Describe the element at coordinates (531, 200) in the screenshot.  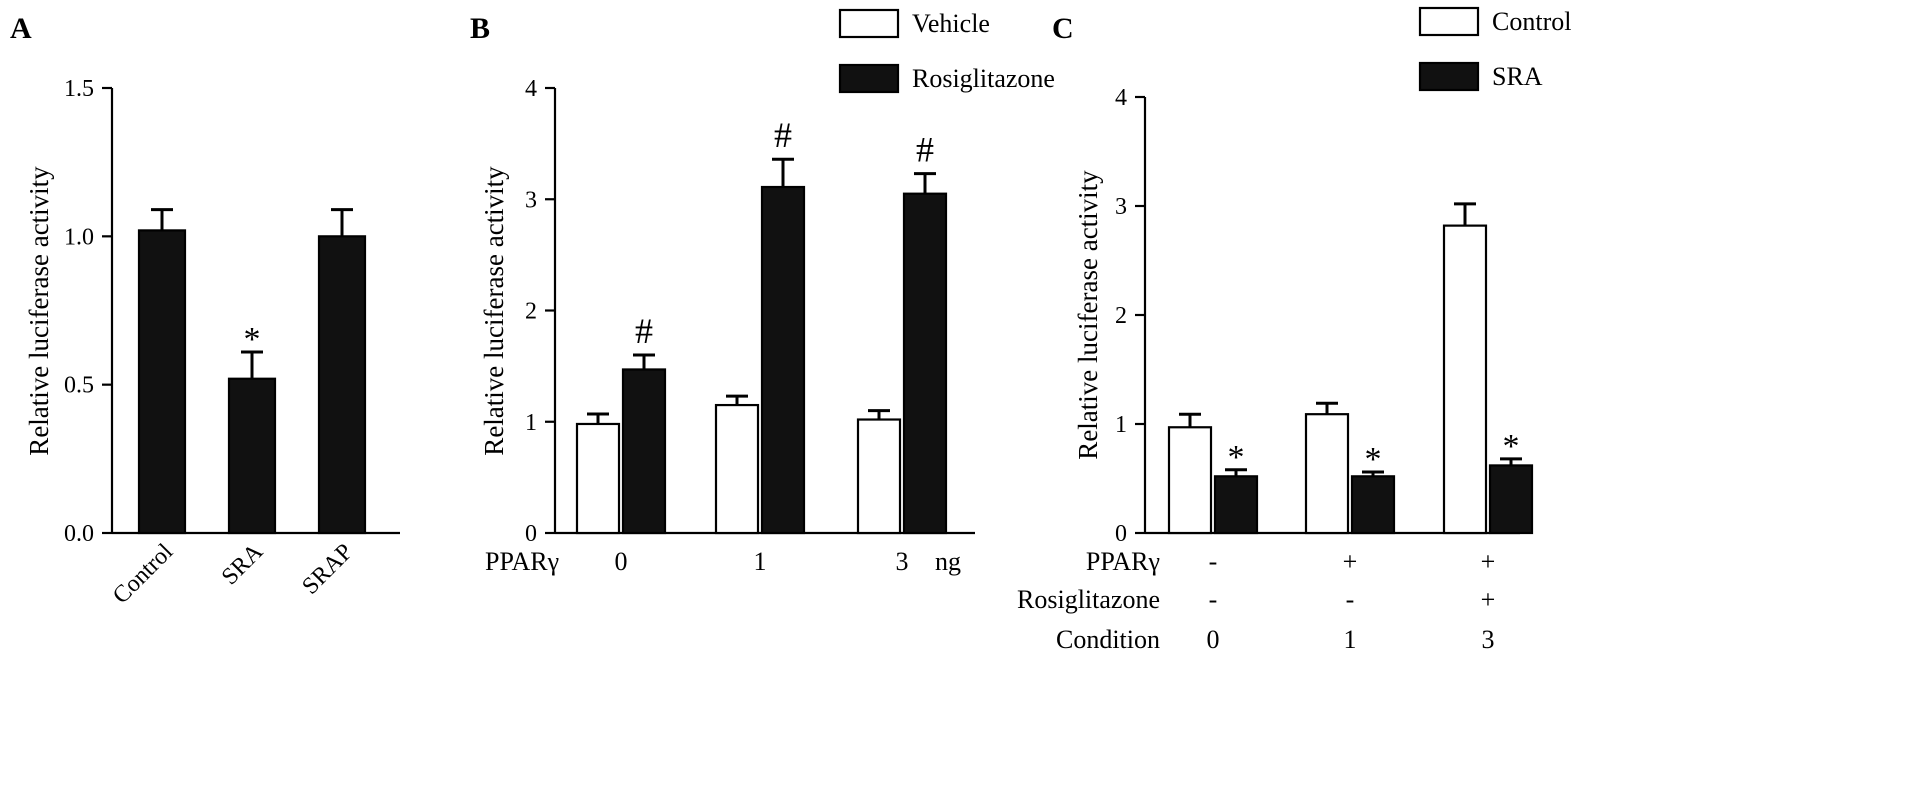
I see `y-tick-label-b: 3` at that location.